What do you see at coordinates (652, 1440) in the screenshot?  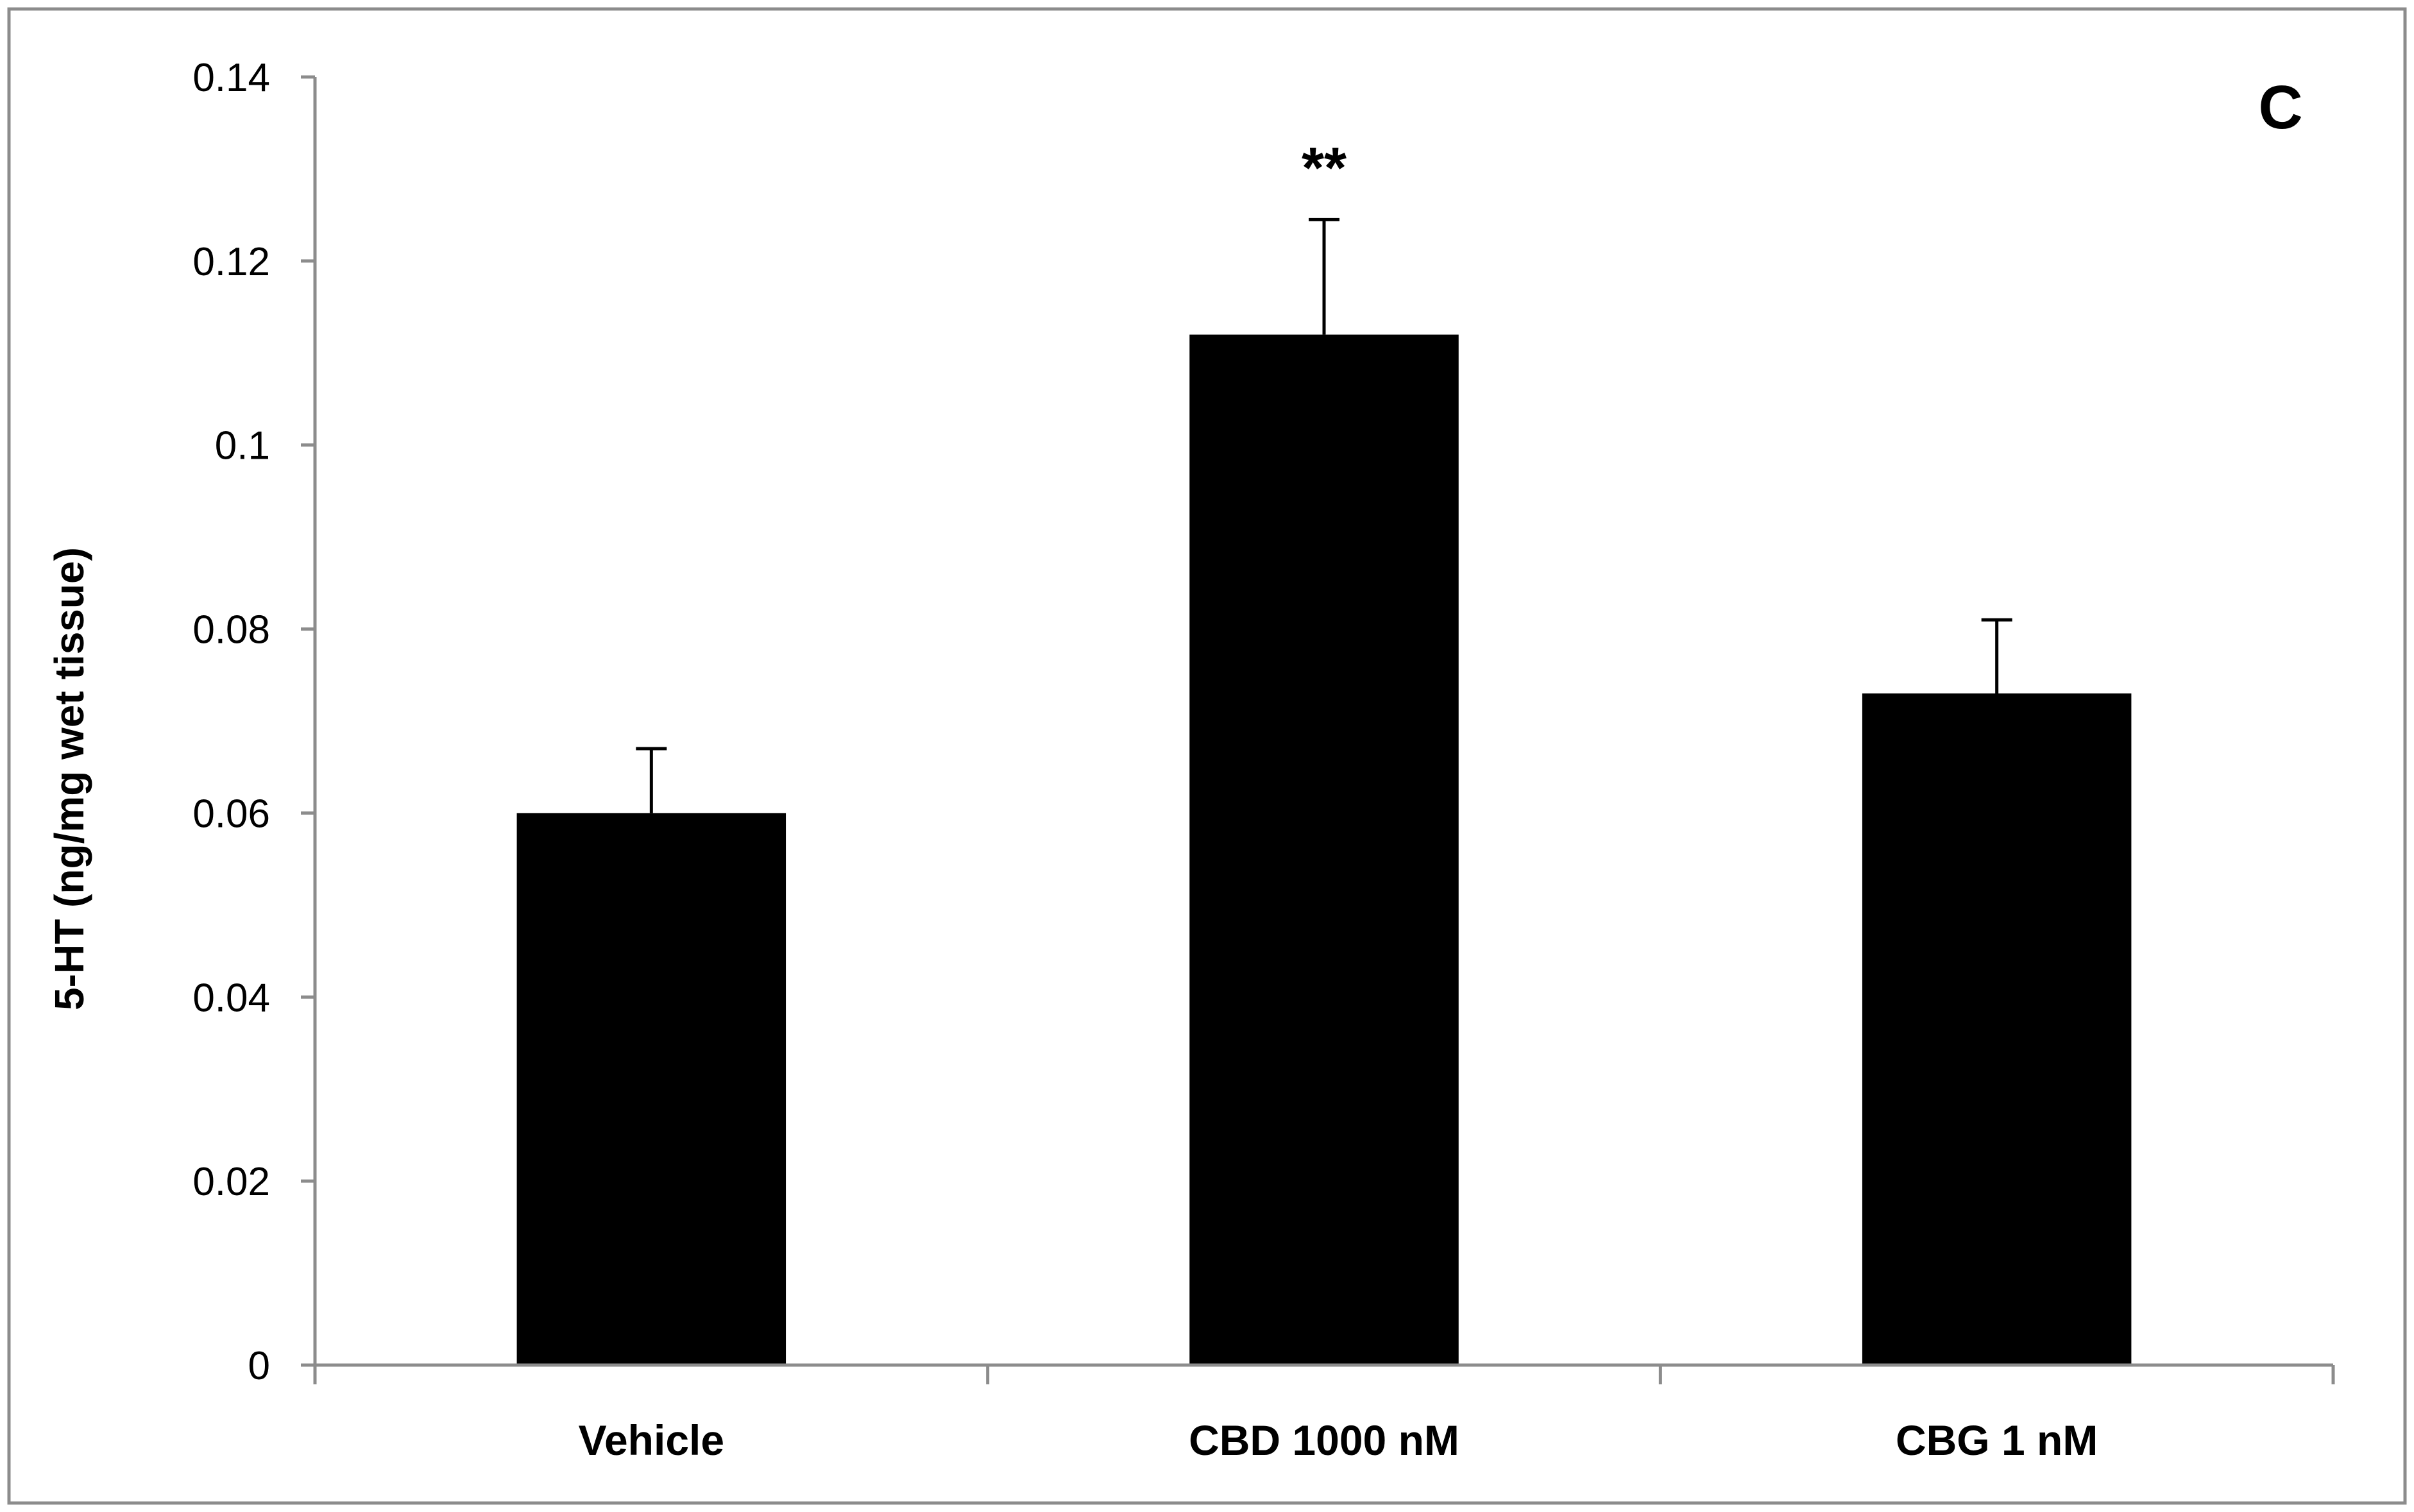 I see `x-tick-label: Vehicle` at bounding box center [652, 1440].